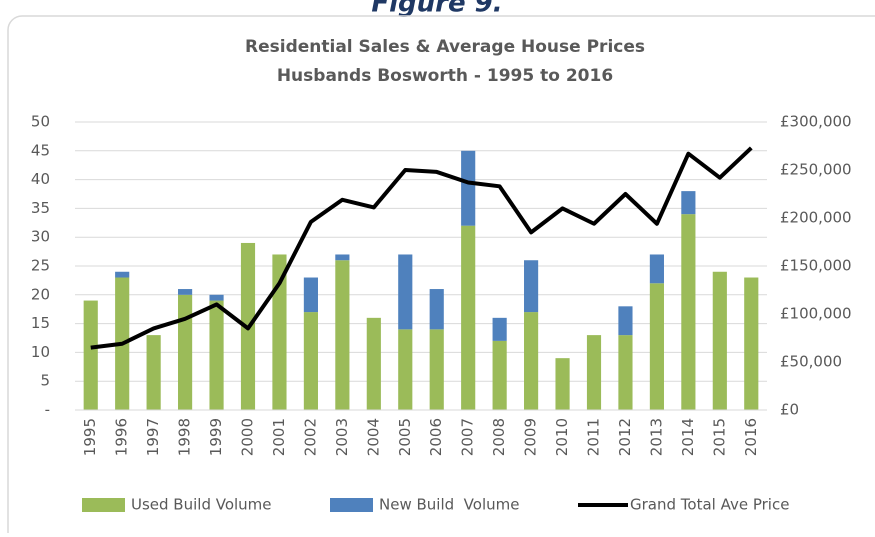 This screenshot has height=537, width=875. I want to click on x-tick-label: 2000, so click(248, 437).